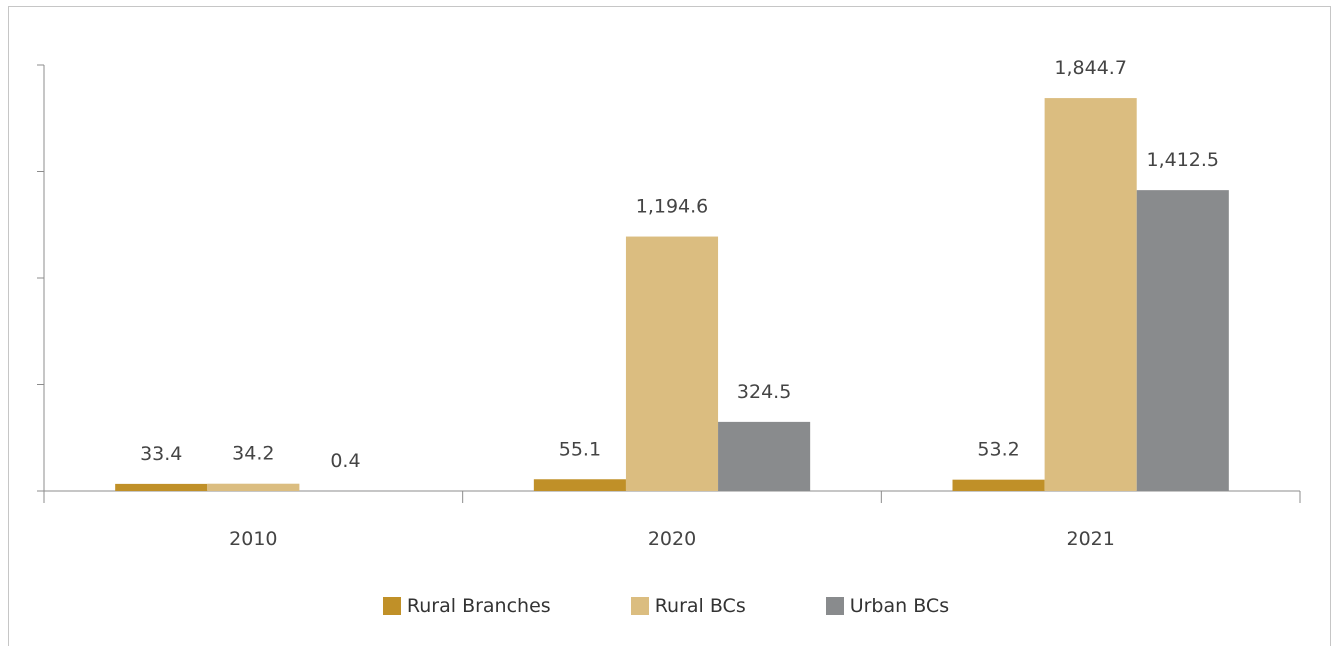 Image resolution: width=1332 pixels, height=646 pixels. What do you see at coordinates (998, 450) in the screenshot?
I see `data-label: 53.2` at bounding box center [998, 450].